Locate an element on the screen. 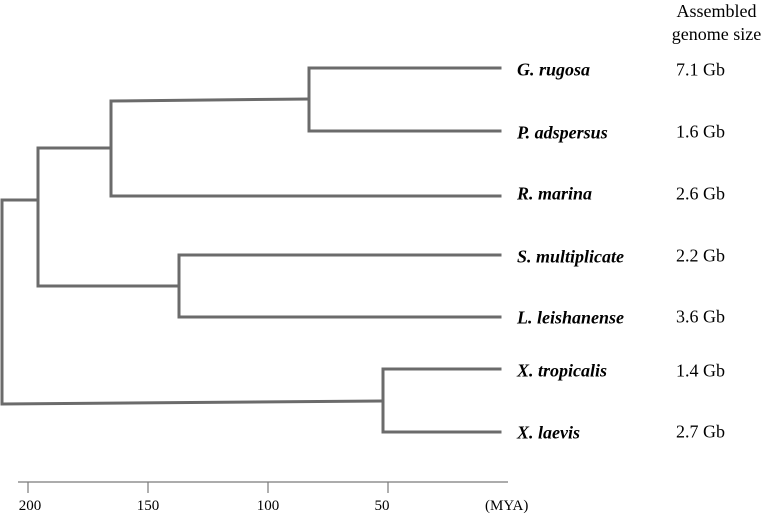 The image size is (773, 516). axis-tick-label-50: 50 is located at coordinates (382, 506).